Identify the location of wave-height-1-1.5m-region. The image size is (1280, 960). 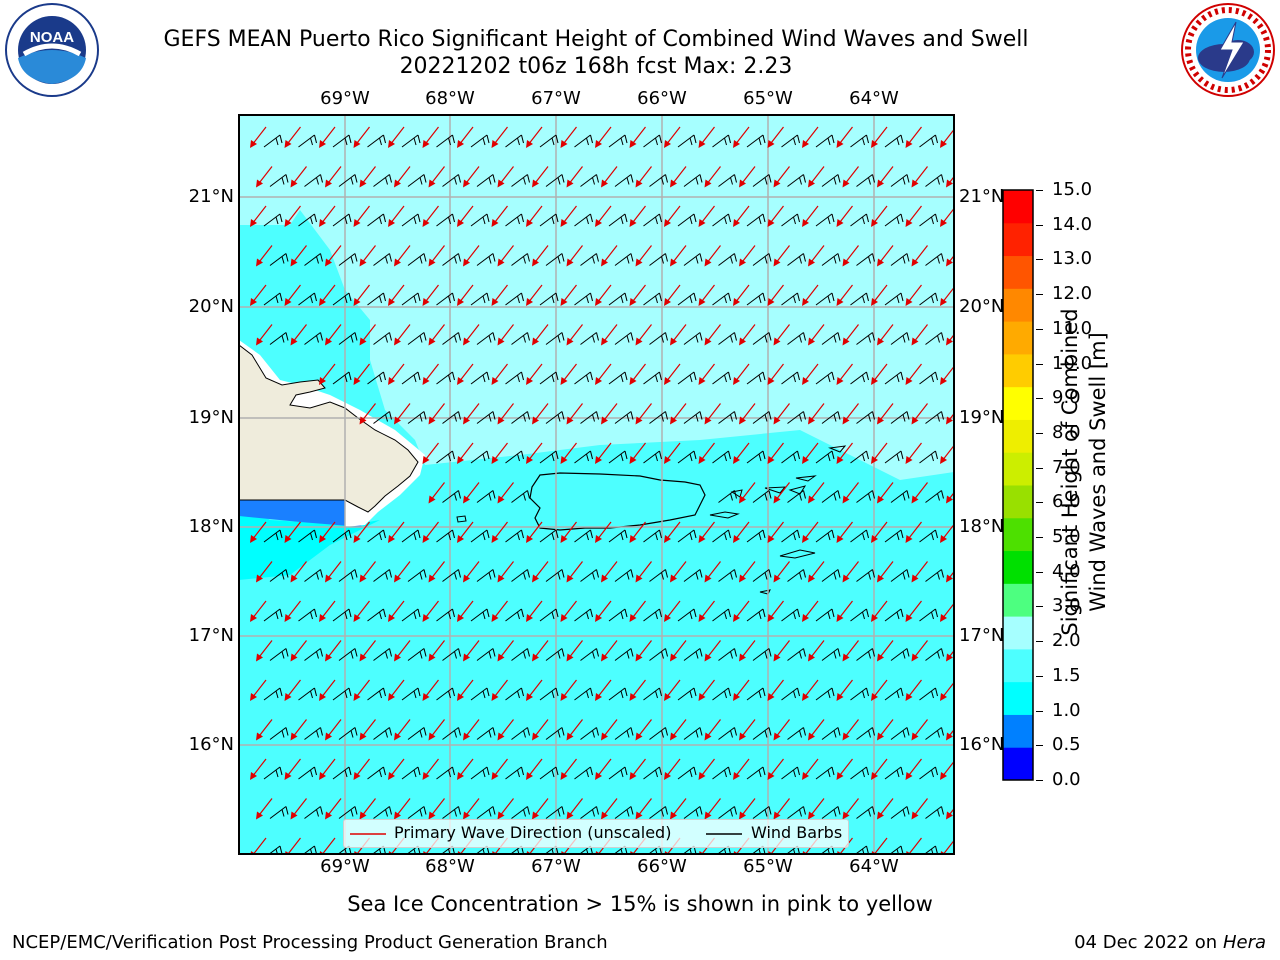
(309, 540).